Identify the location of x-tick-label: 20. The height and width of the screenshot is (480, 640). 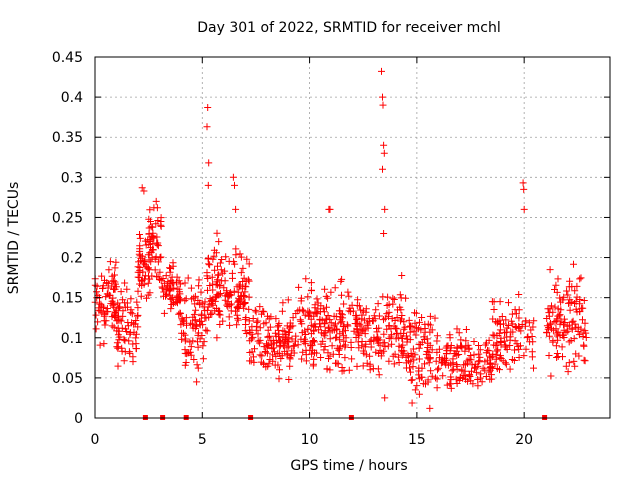
(524, 440).